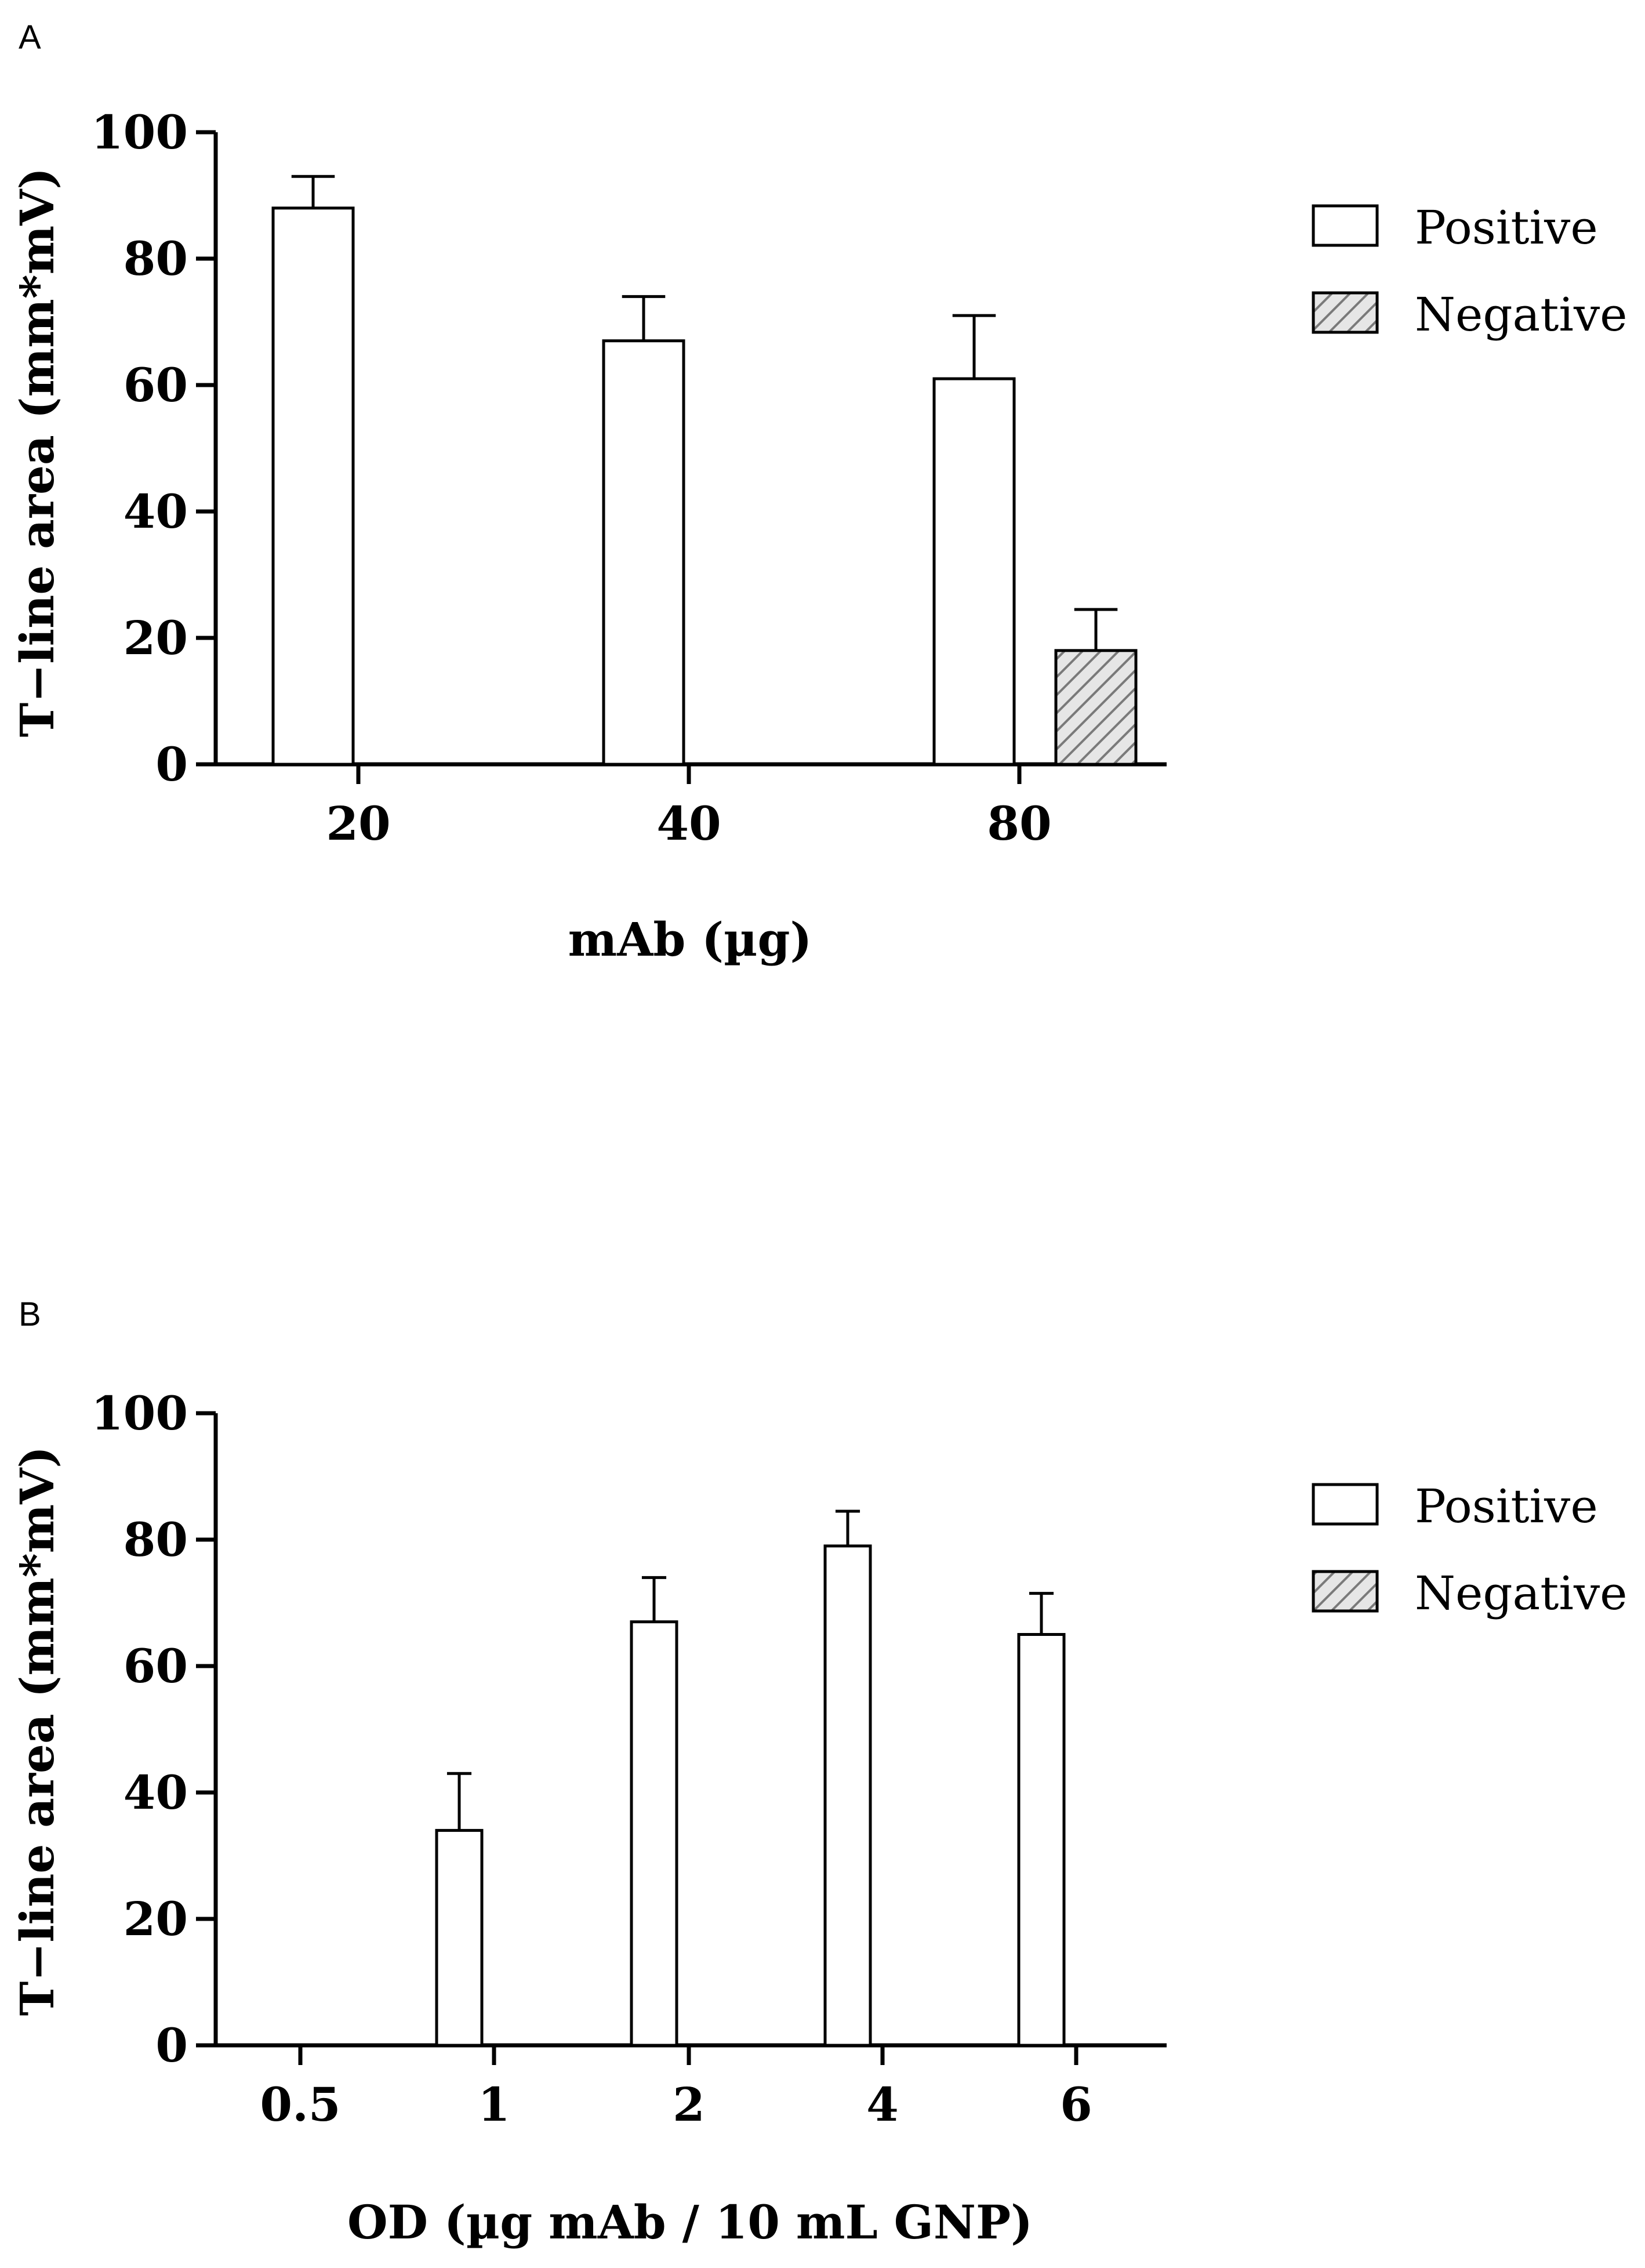 This screenshot has height=2268, width=1645. What do you see at coordinates (1521, 315) in the screenshot?
I see `legend-a-negative-label: Negative` at bounding box center [1521, 315].